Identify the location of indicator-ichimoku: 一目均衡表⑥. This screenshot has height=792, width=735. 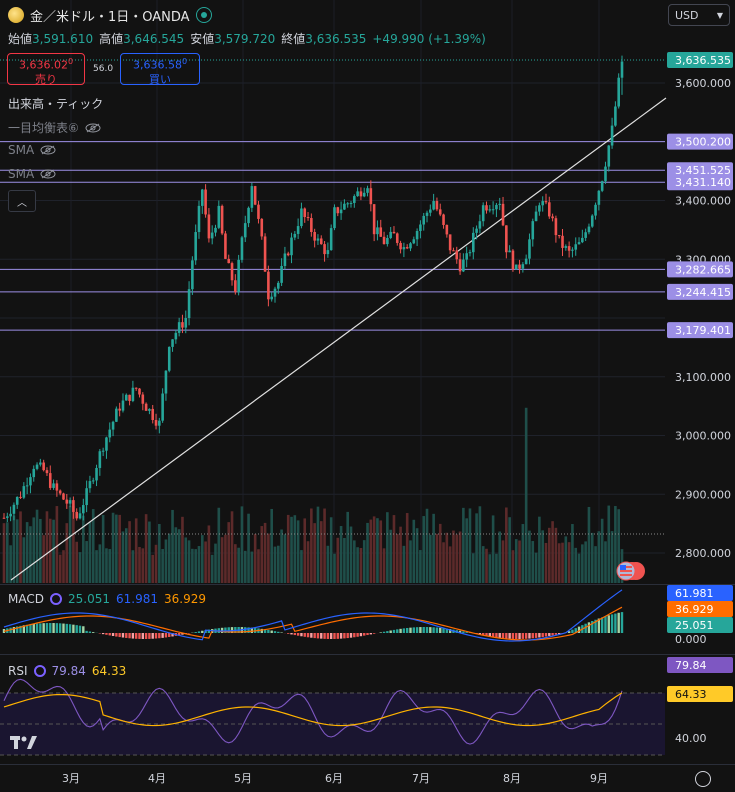
(54, 127).